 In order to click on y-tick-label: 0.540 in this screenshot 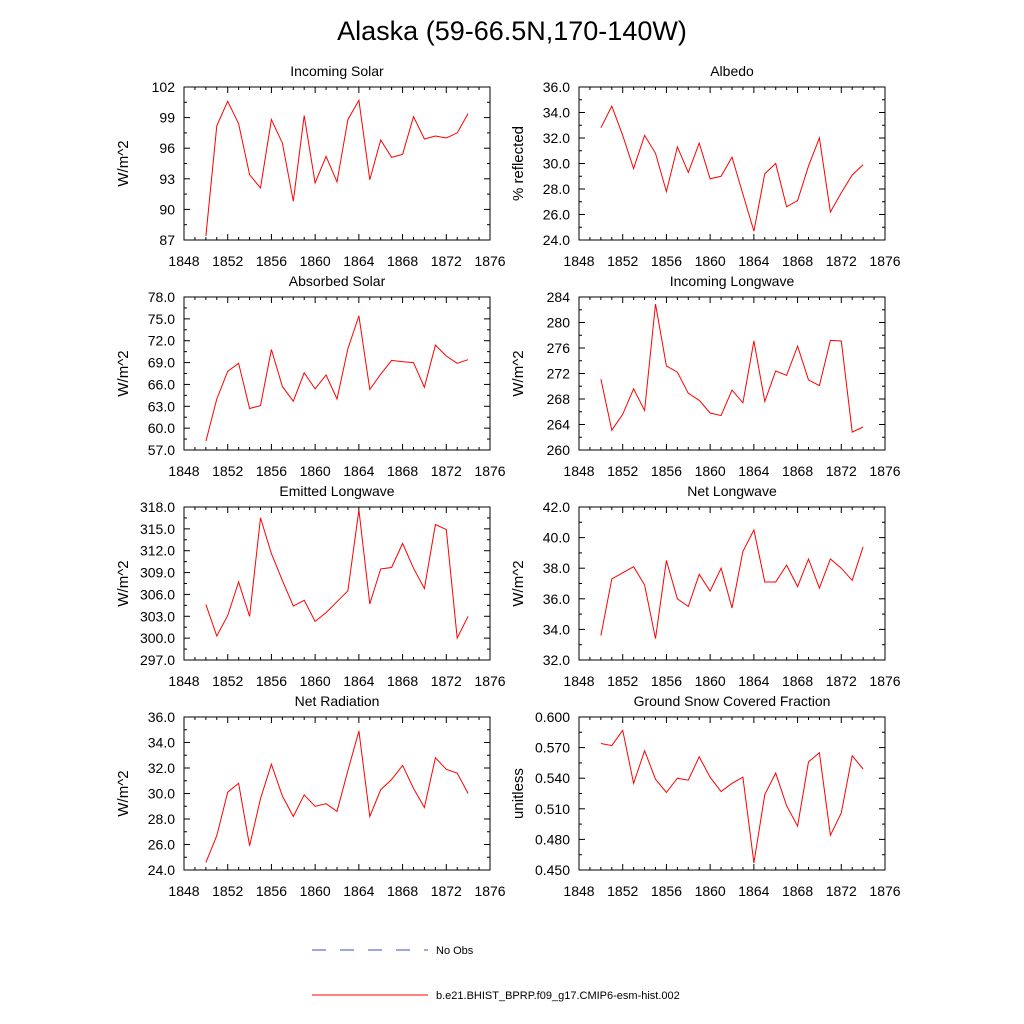, I will do `click(552, 778)`.